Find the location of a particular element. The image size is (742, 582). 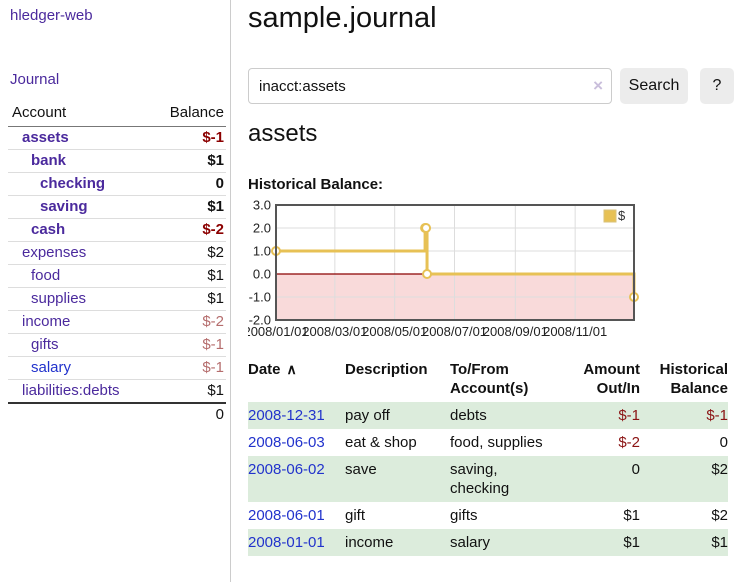

help-button: ? is located at coordinates (717, 86).